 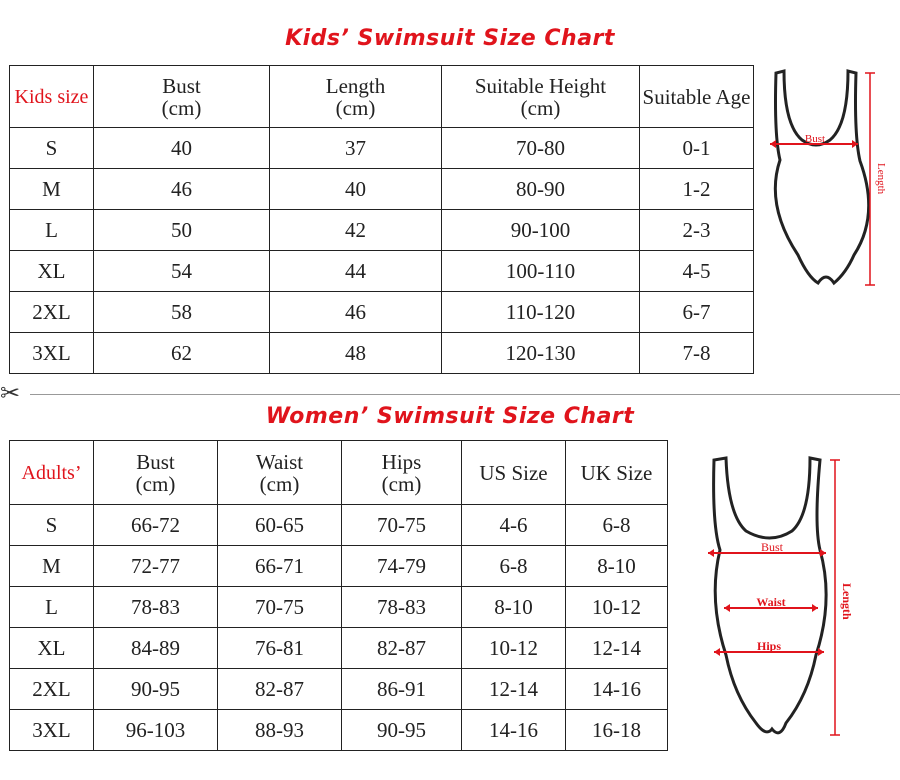 I want to click on women-value-cell: 96-103, so click(x=155, y=730).